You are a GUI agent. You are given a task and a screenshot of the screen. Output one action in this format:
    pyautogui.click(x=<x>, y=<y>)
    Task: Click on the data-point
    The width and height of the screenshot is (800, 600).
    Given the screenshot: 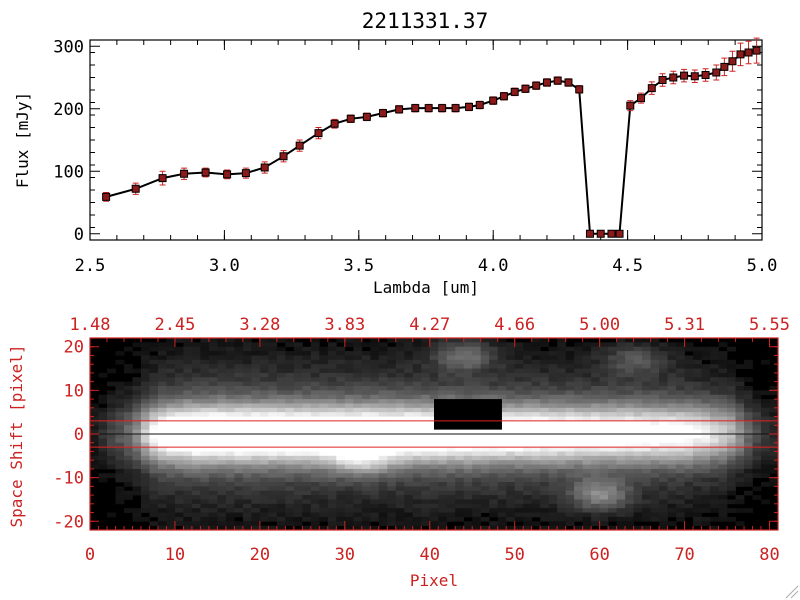 What is the action you would take?
    pyautogui.click(x=469, y=106)
    